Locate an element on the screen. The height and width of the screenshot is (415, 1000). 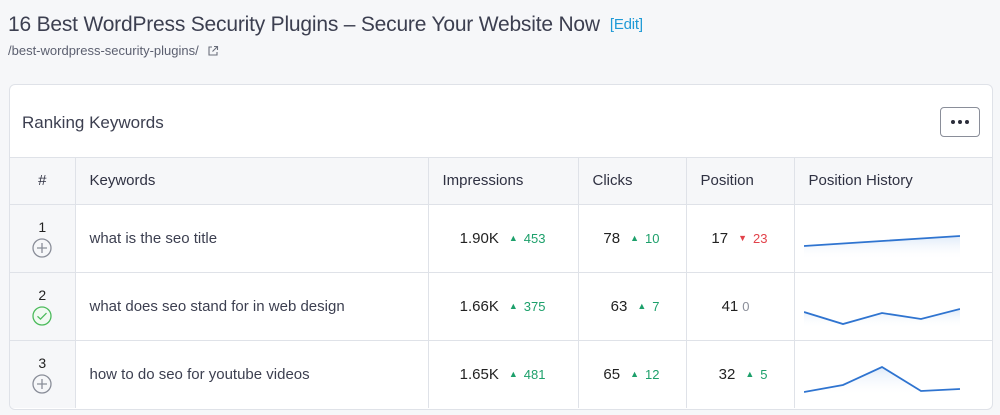
col-header-position-history: Position History is located at coordinates (893, 181).